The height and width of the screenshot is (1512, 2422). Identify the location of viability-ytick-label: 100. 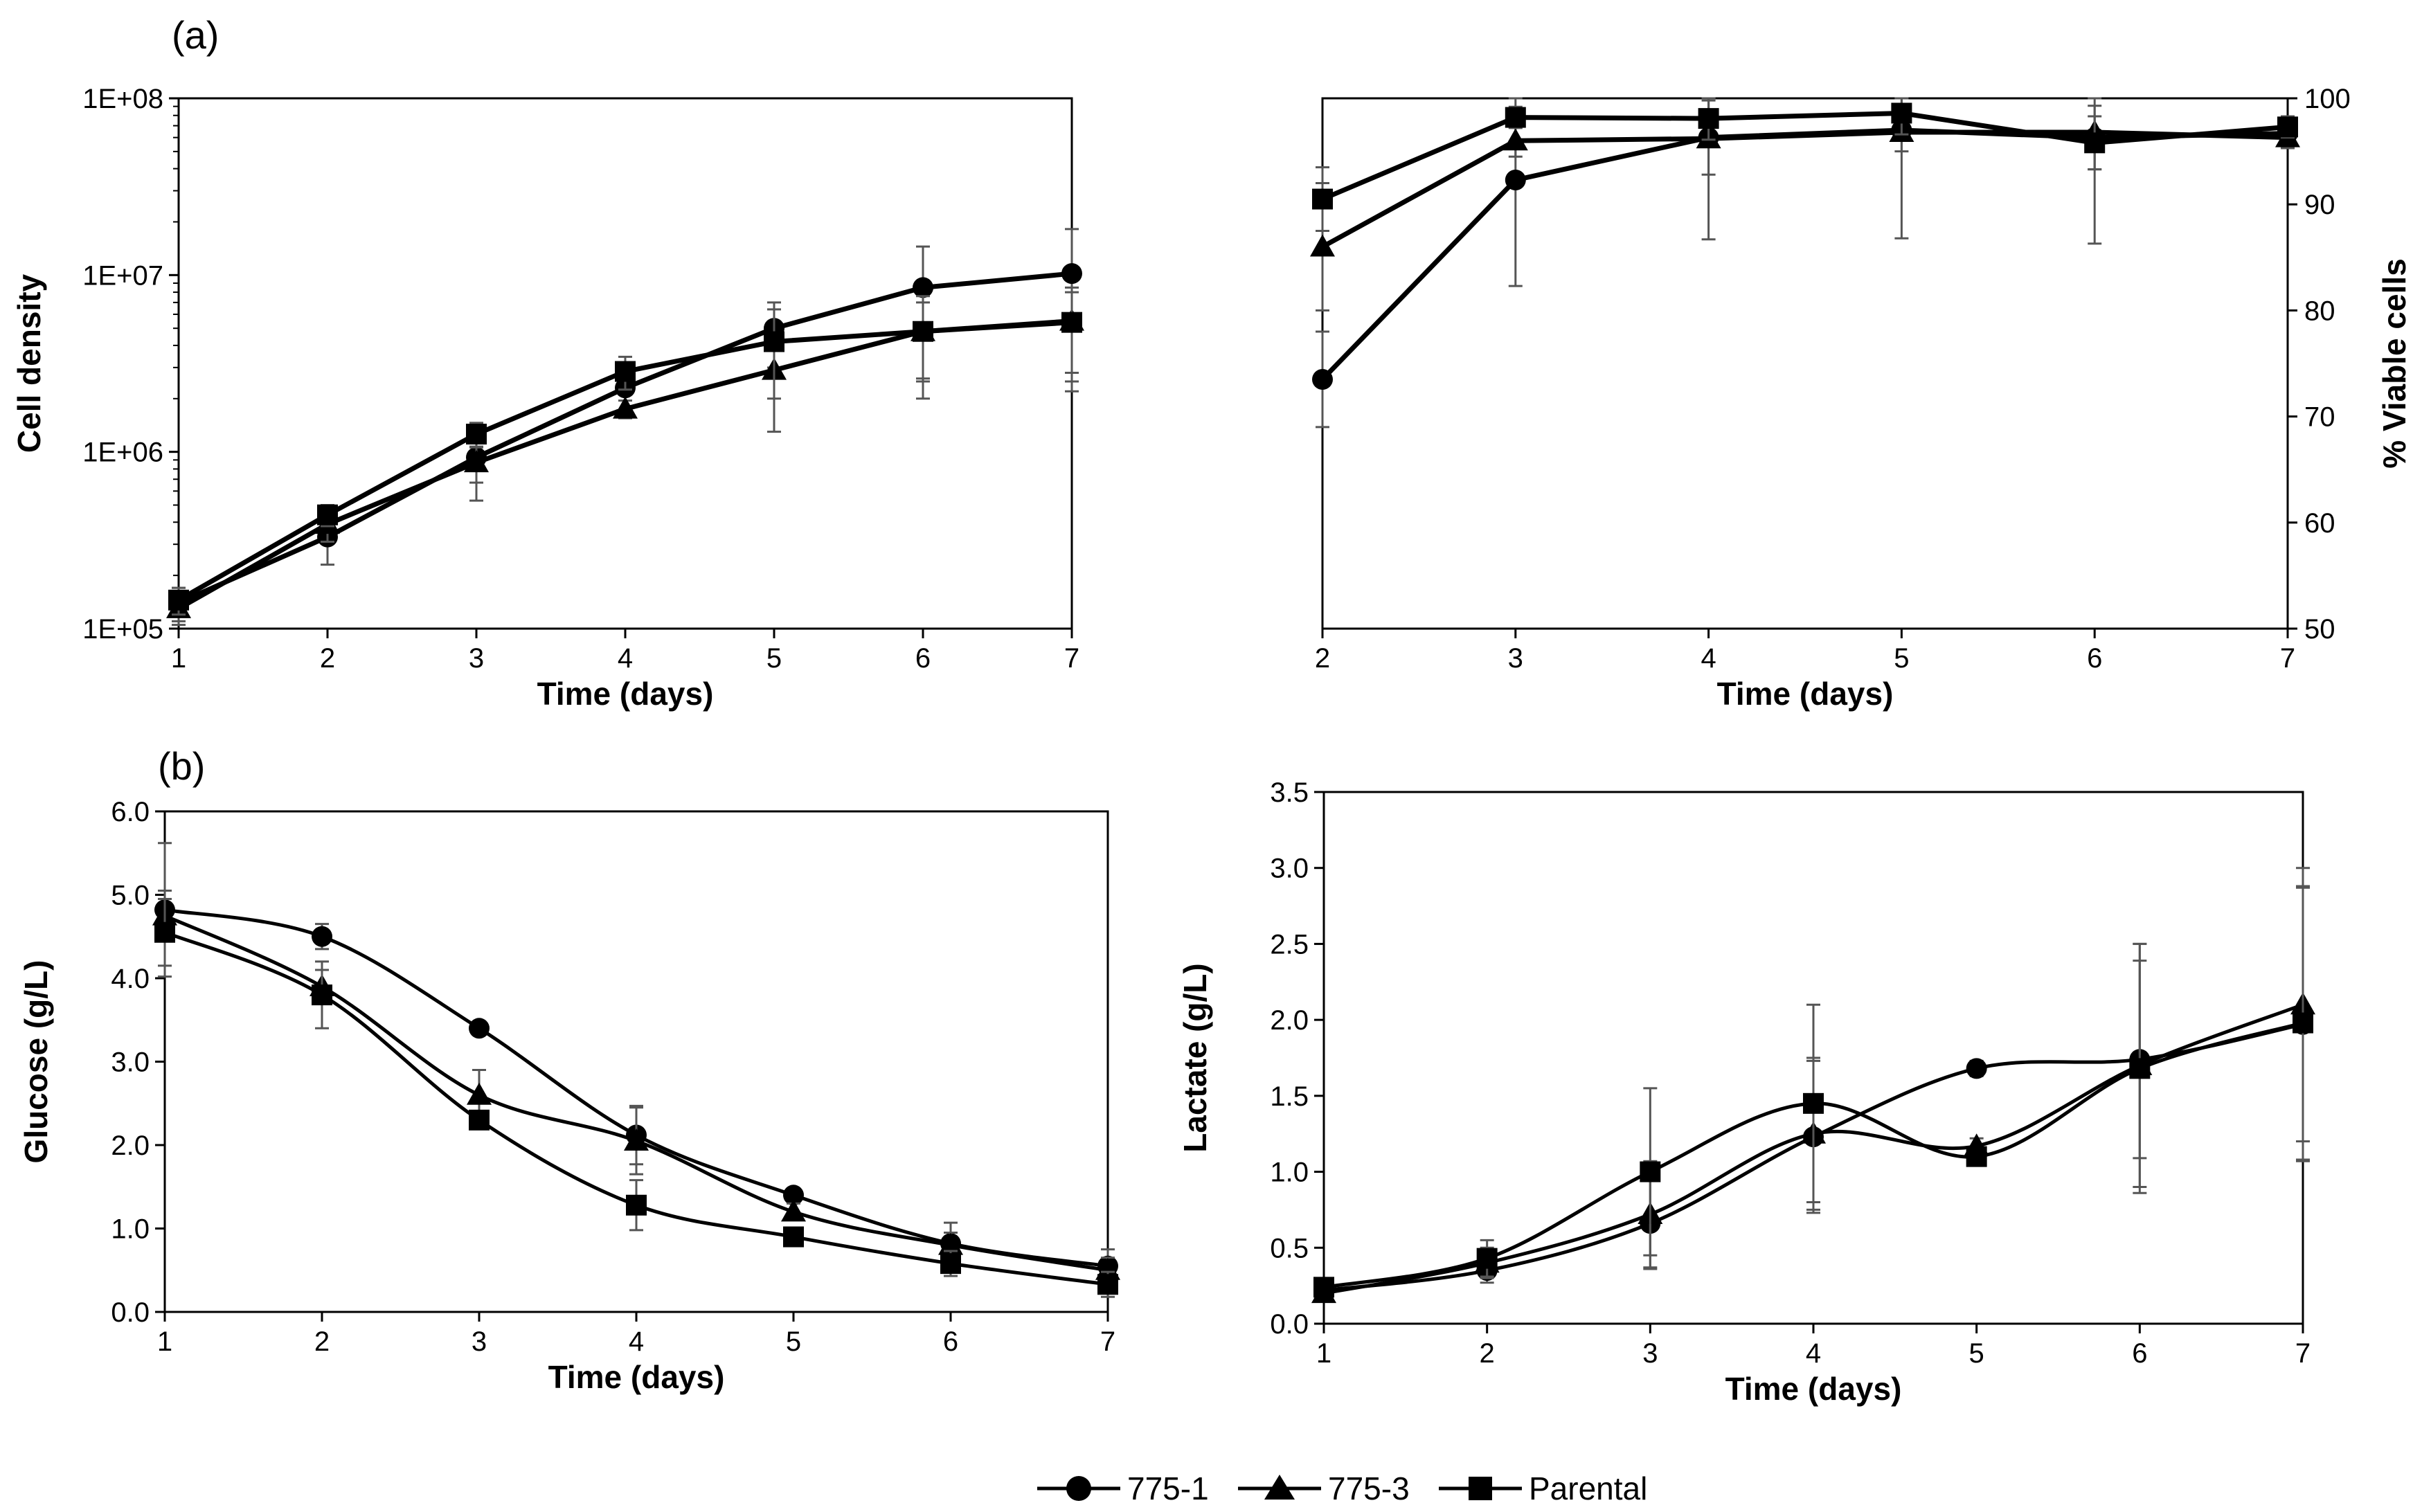
(2327, 99).